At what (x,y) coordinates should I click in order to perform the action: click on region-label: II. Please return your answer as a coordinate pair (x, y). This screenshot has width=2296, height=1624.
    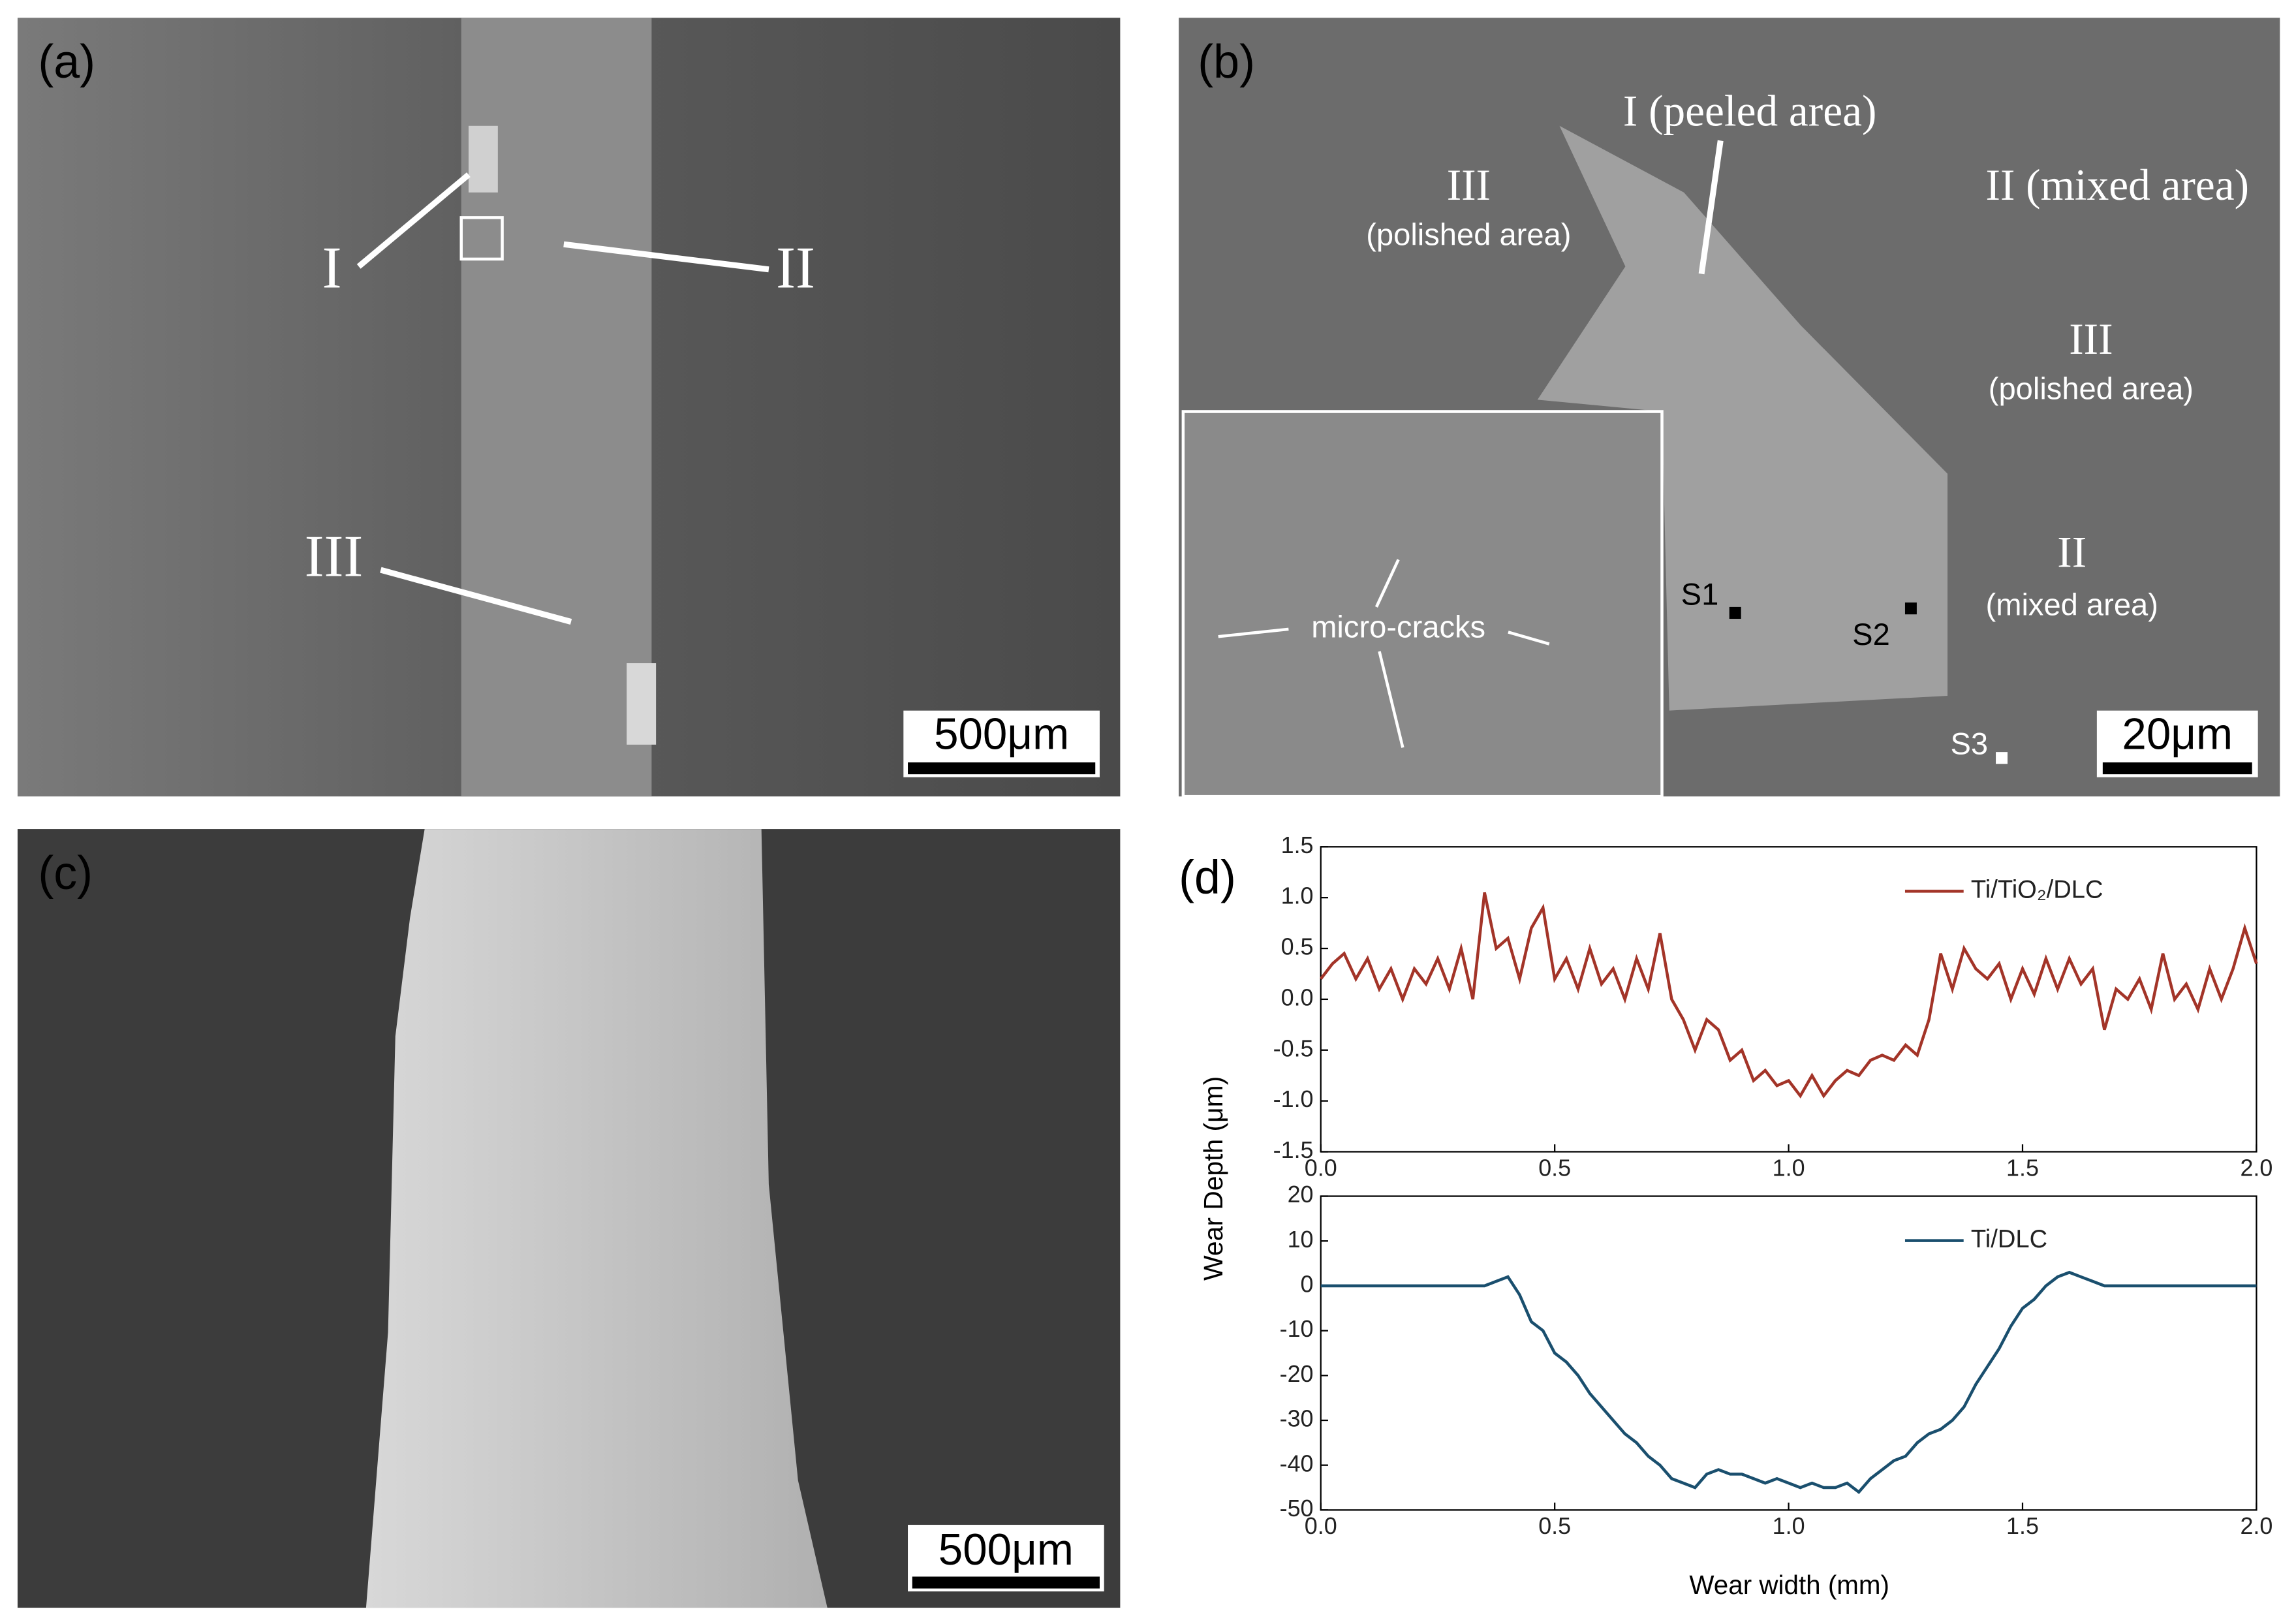
    Looking at the image, I should click on (795, 268).